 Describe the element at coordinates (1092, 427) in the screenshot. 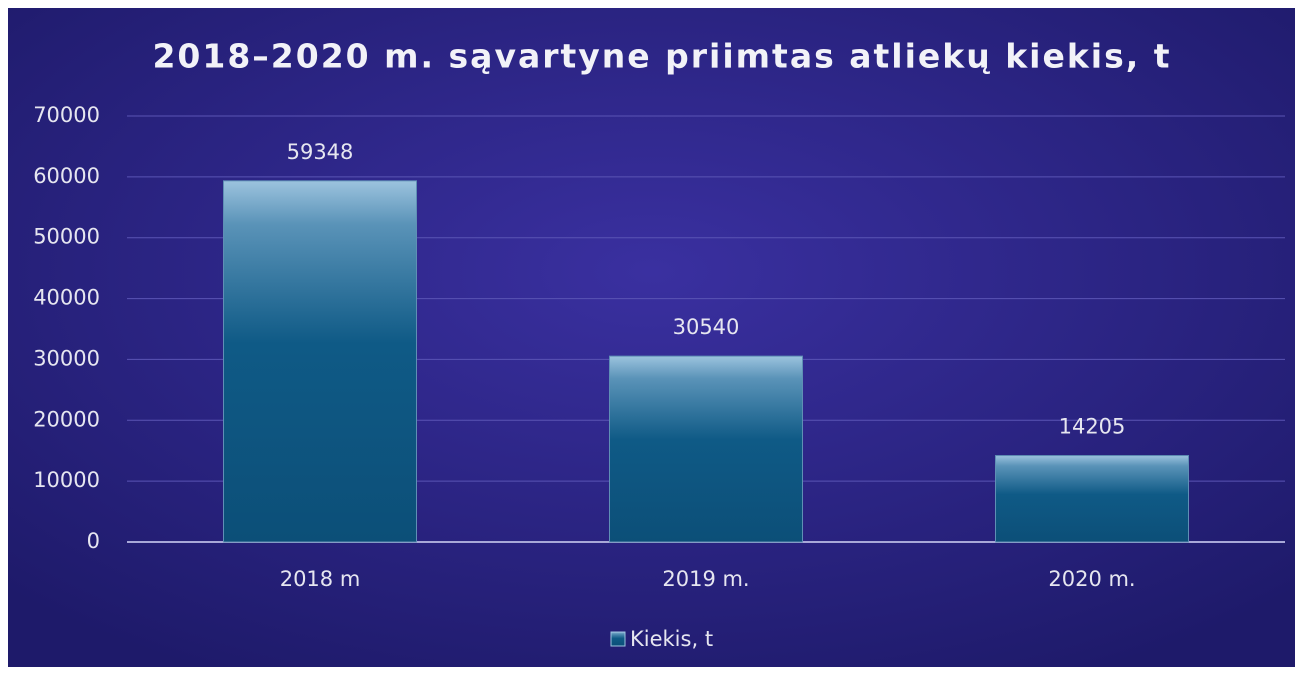

I see `data-label: 14205` at that location.